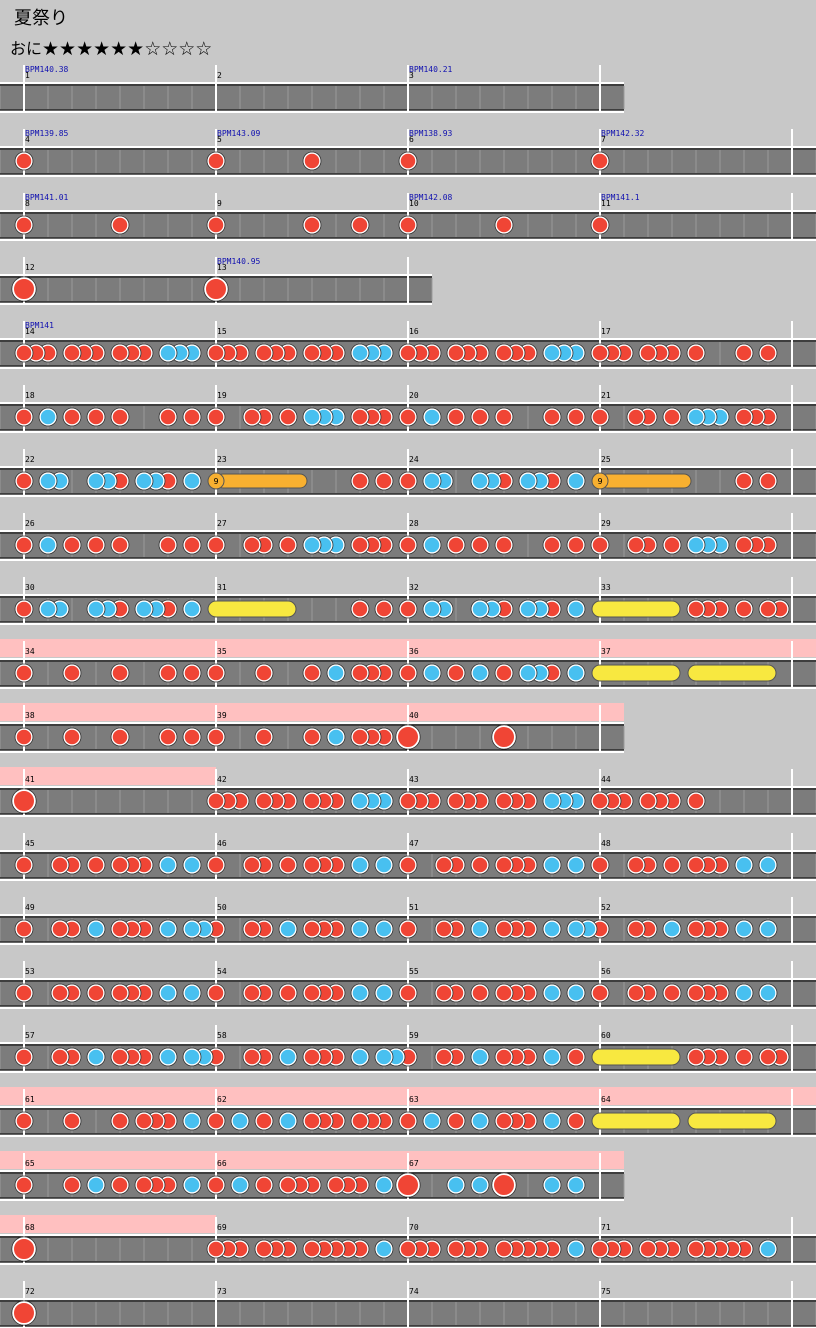  What do you see at coordinates (414, 1163) in the screenshot?
I see `measure-number: 67` at bounding box center [414, 1163].